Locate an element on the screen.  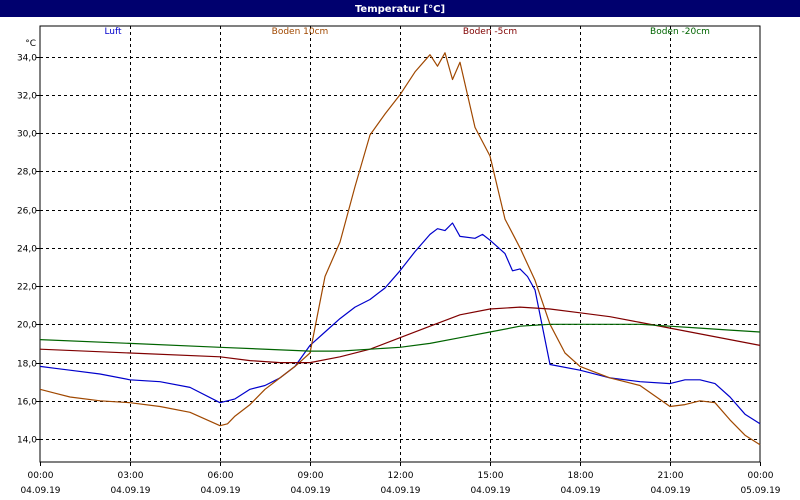
legend-entry: Boden -5cm is located at coordinates (490, 32).